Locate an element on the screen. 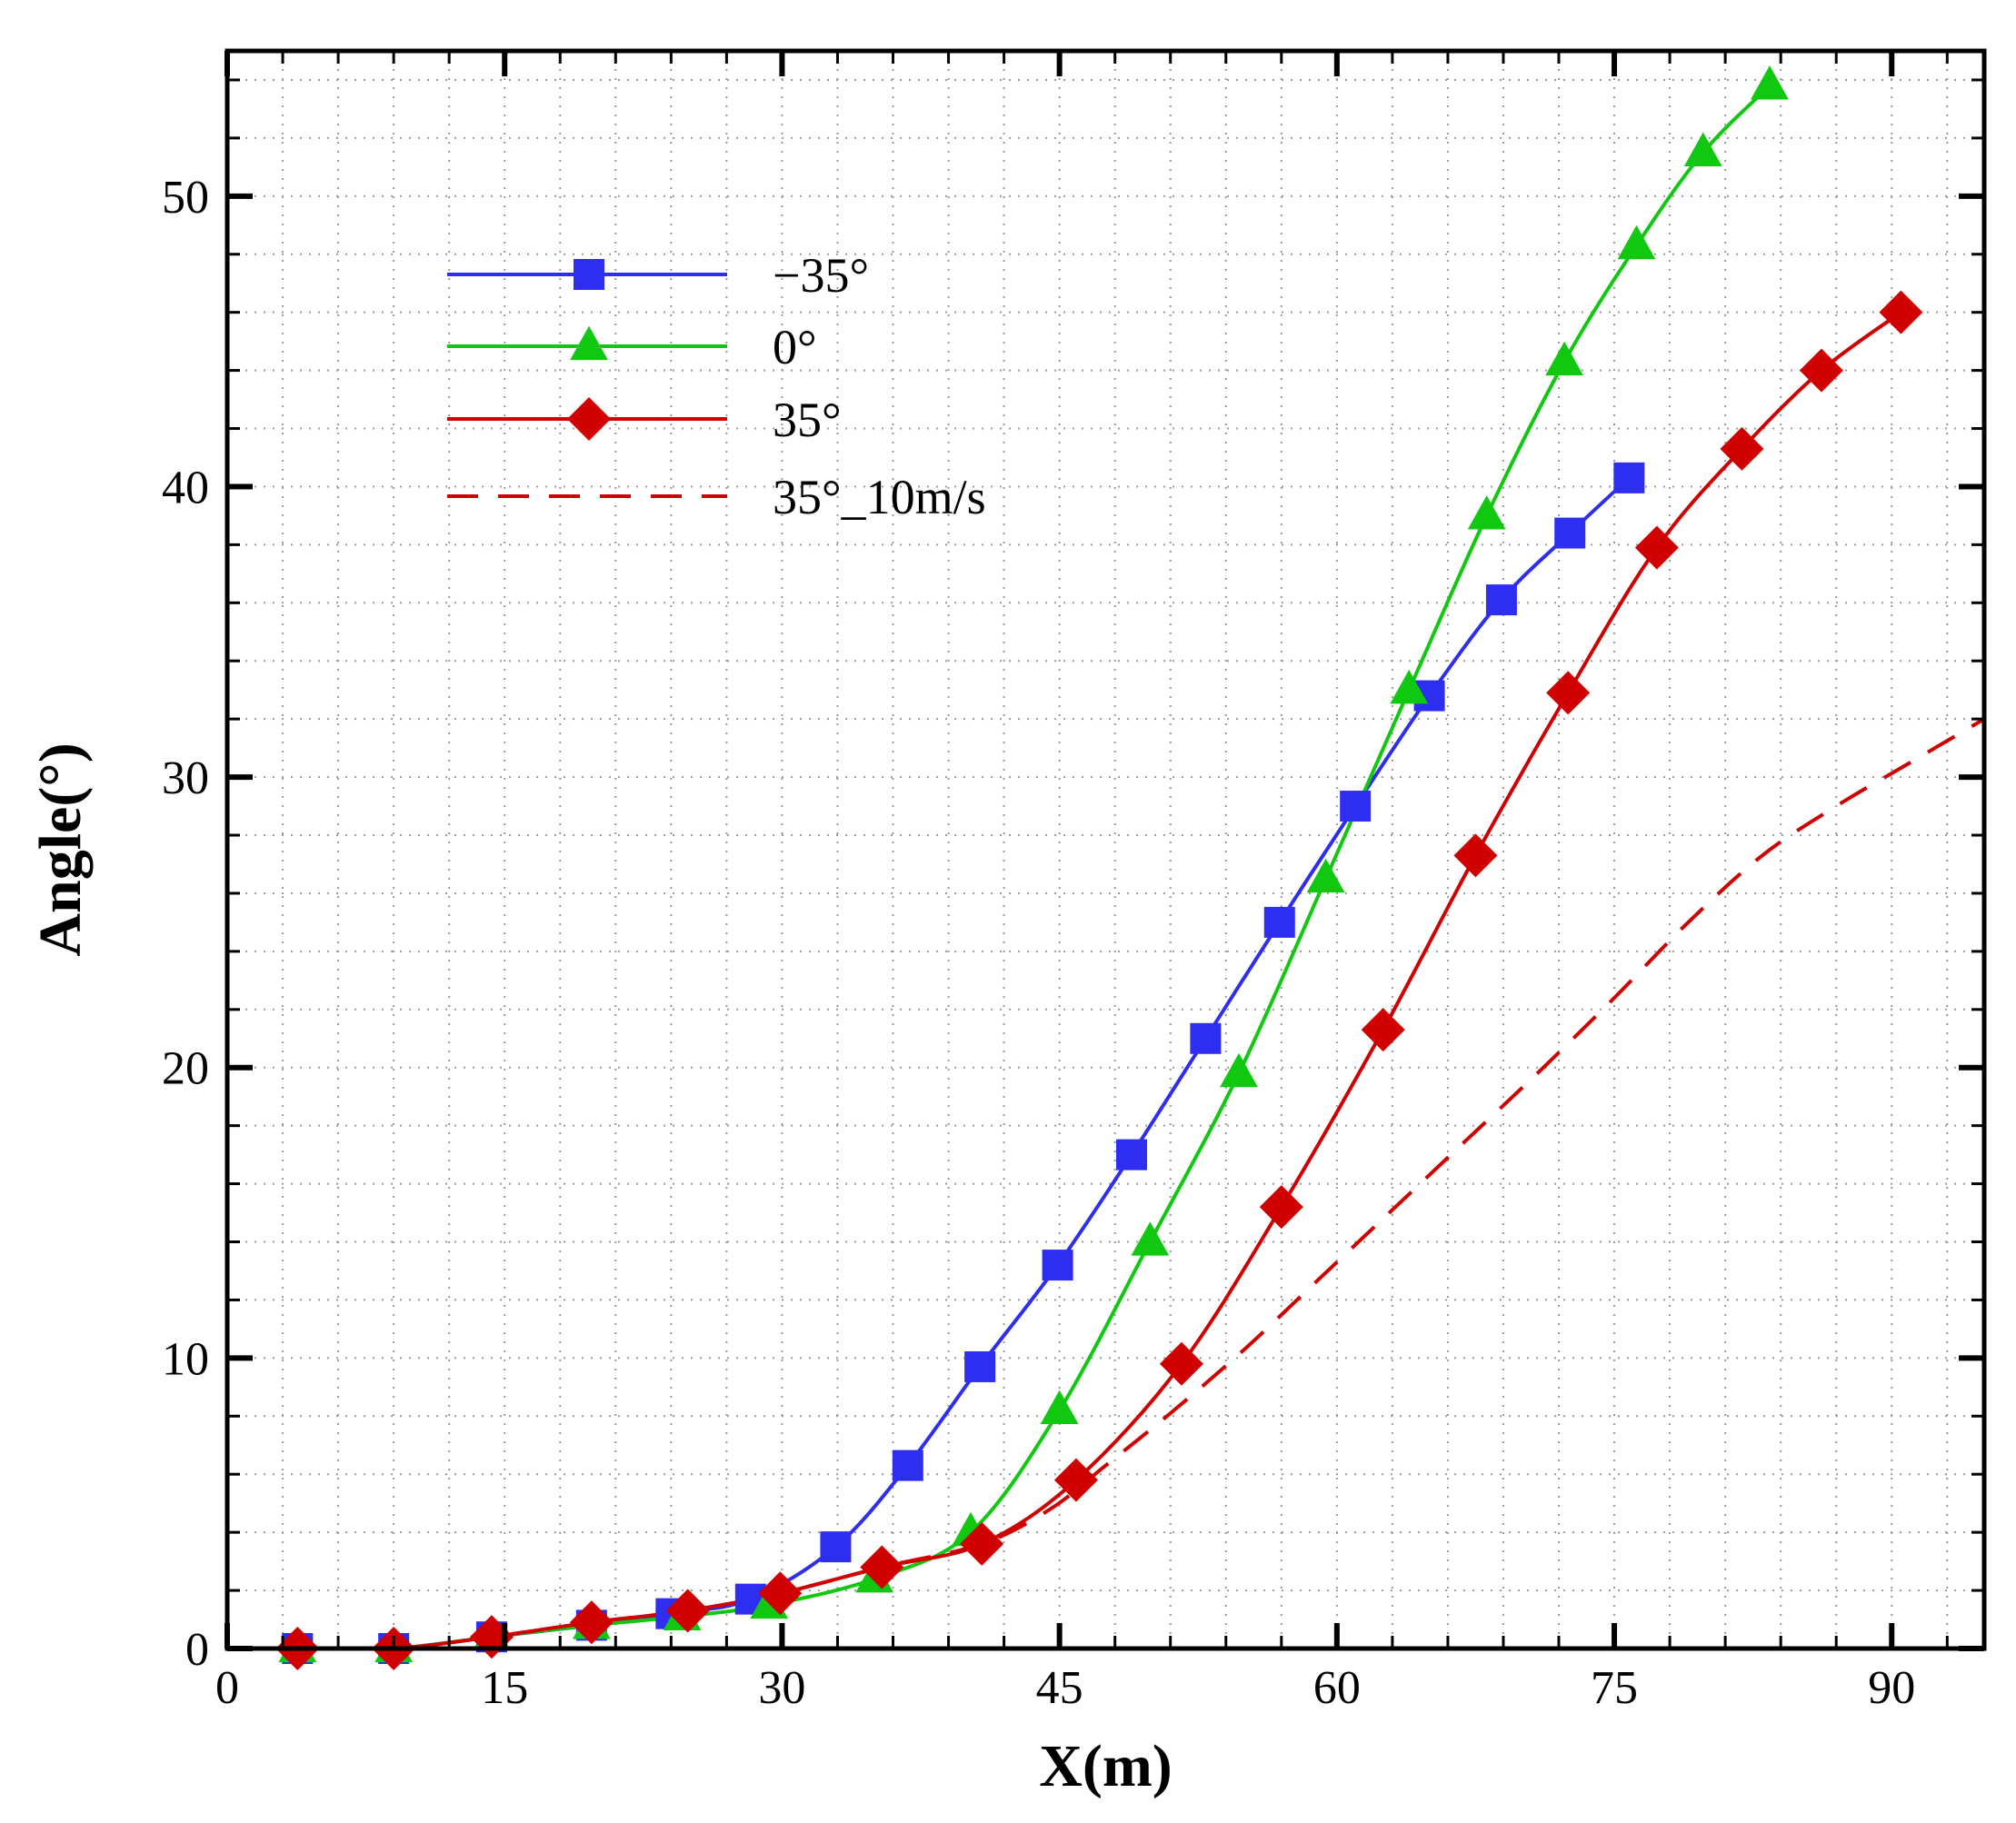  y-tick-label: 10 is located at coordinates (185, 1359).